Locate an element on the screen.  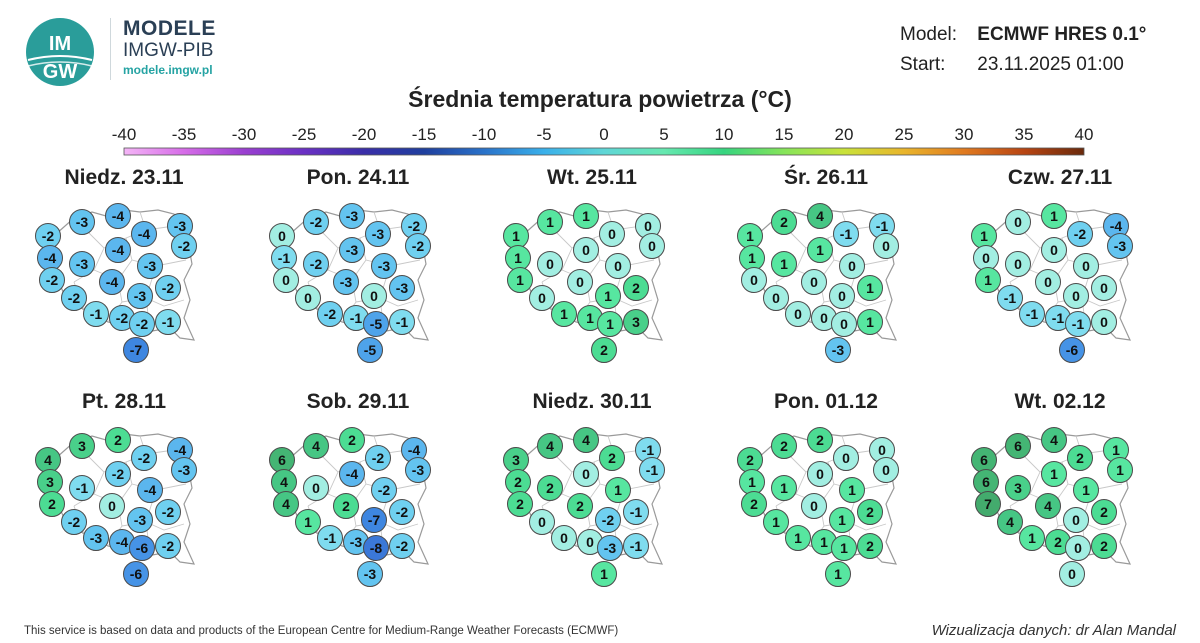
station-marker: 3 is located at coordinates (636, 322).